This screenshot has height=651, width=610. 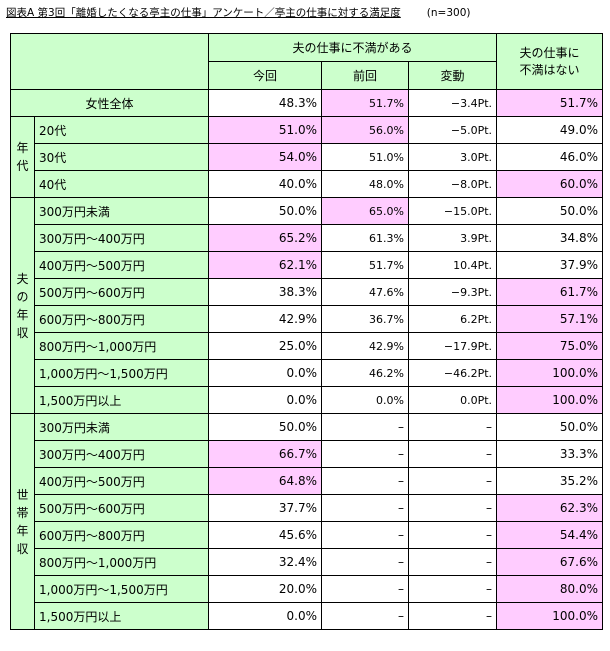 I want to click on value-satisfied: 57.1%, so click(x=550, y=319).